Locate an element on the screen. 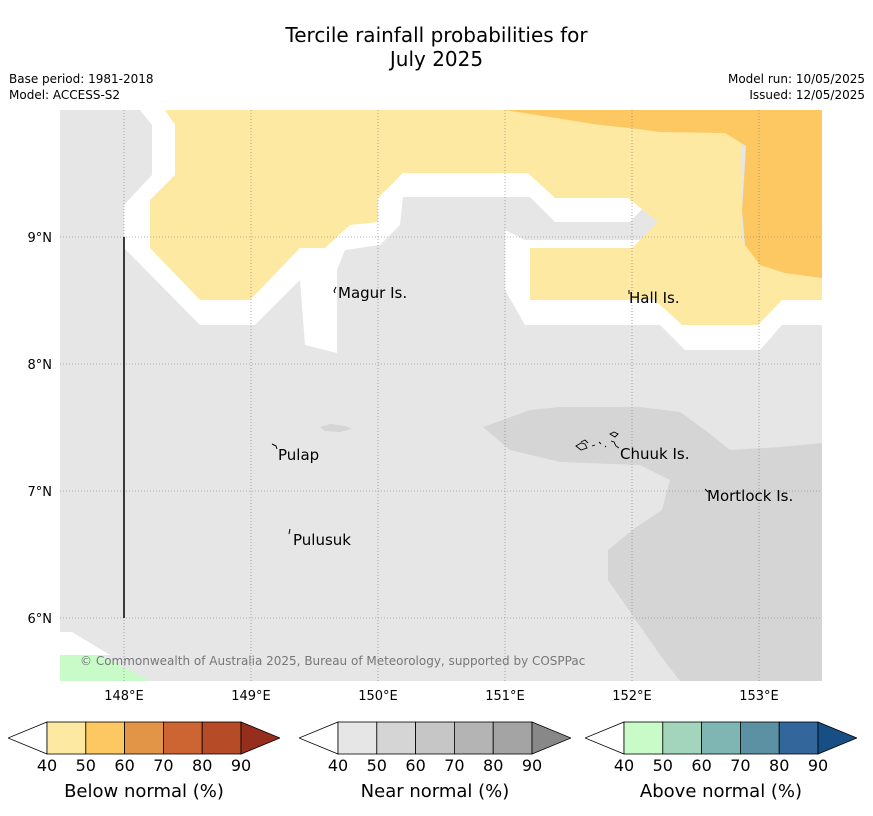 The width and height of the screenshot is (873, 816). colorbar-above-normal: 40 50 60 70 80 90 Above normal (%) is located at coordinates (721, 767).